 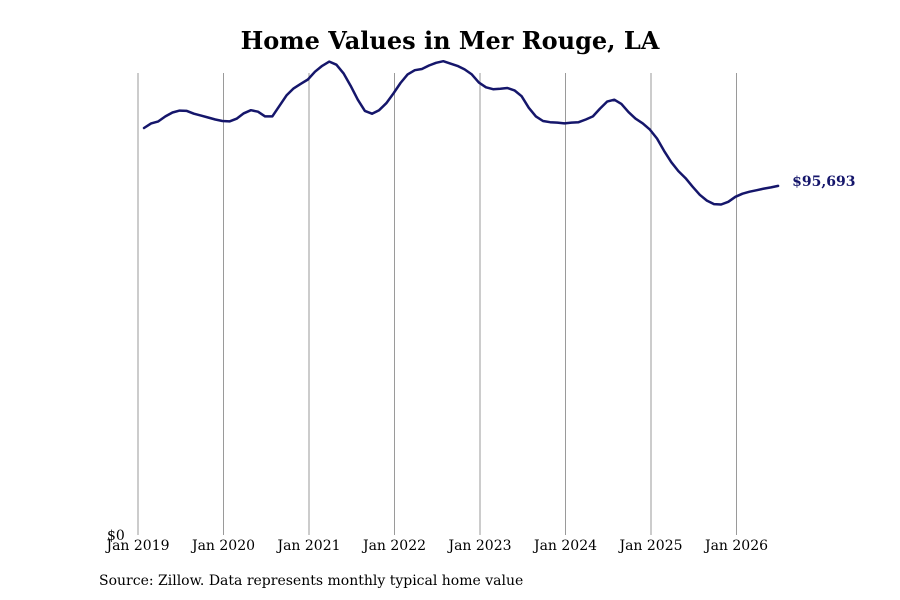 I want to click on x-tick-label: Jan 2019, so click(x=136, y=546).